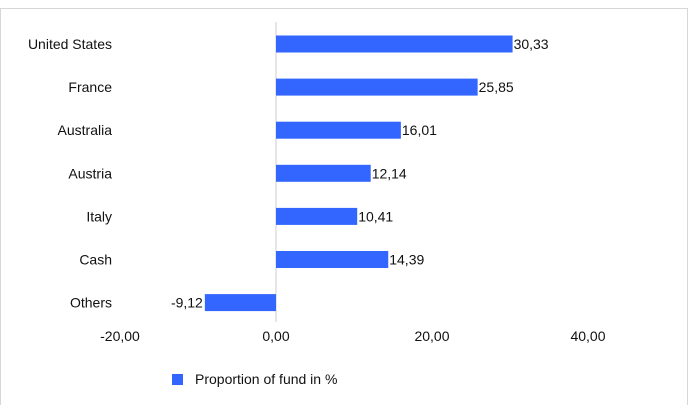 The height and width of the screenshot is (405, 697). Describe the element at coordinates (187, 303) in the screenshot. I see `value-label: -9,12` at that location.